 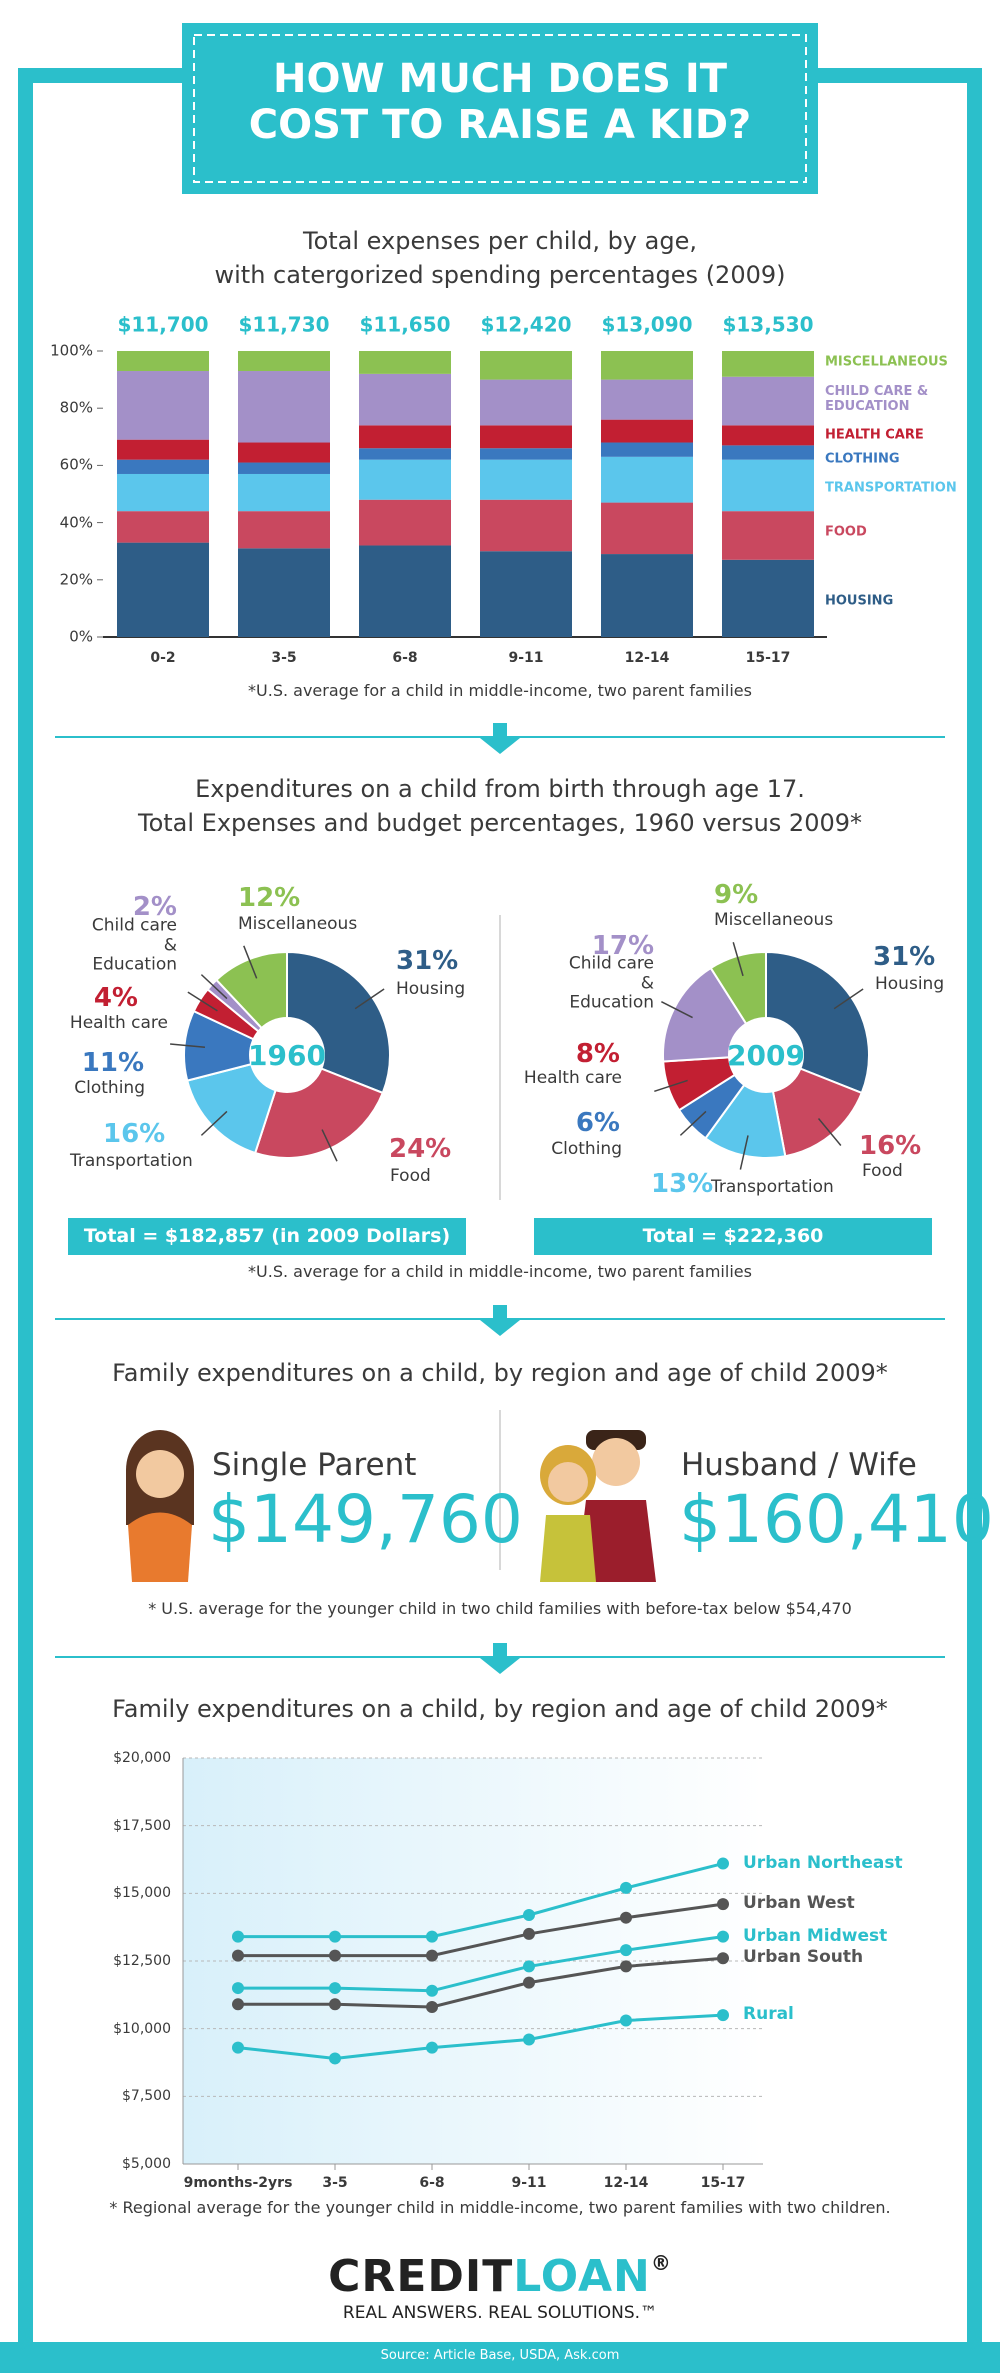 I want to click on pie-value-label: 4%, so click(x=115, y=998).